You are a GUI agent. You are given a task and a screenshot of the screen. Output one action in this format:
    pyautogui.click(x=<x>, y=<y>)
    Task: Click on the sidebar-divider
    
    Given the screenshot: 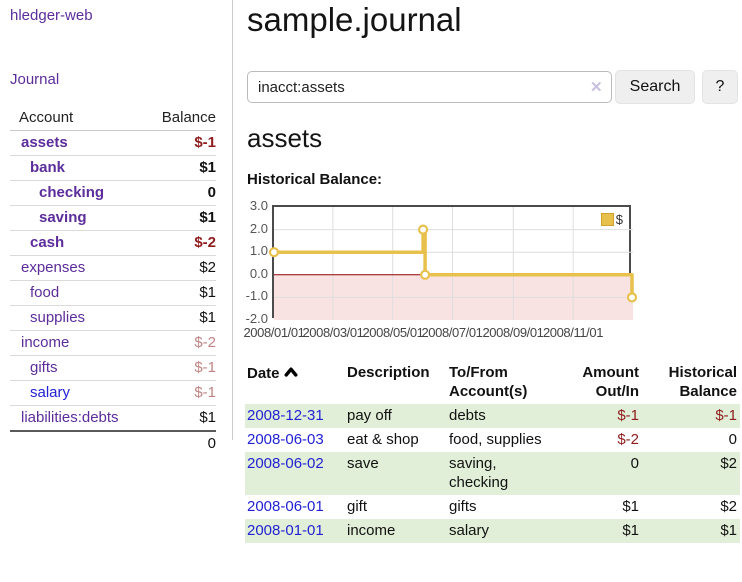 What is the action you would take?
    pyautogui.click(x=232, y=220)
    